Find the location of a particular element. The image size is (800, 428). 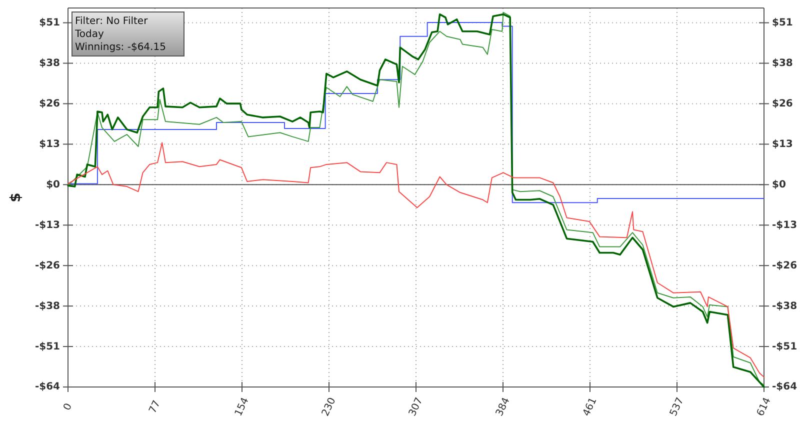

y2-tick-label: -$64 is located at coordinates (785, 387).